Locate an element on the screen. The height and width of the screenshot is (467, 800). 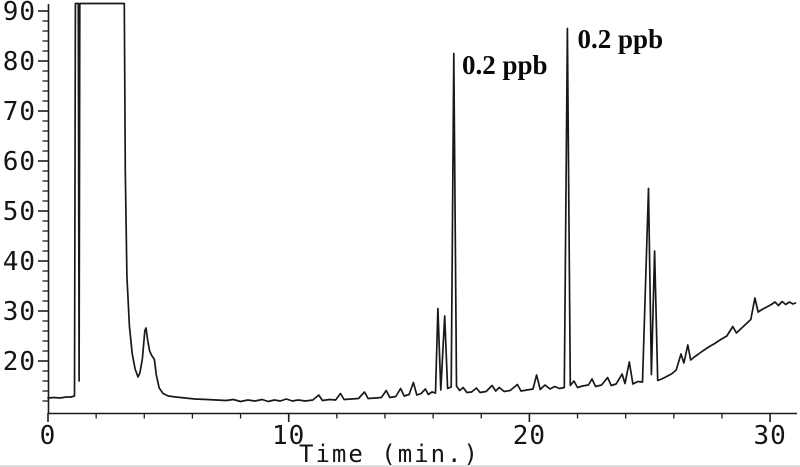
x-tick-label: 30 is located at coordinates (769, 436).